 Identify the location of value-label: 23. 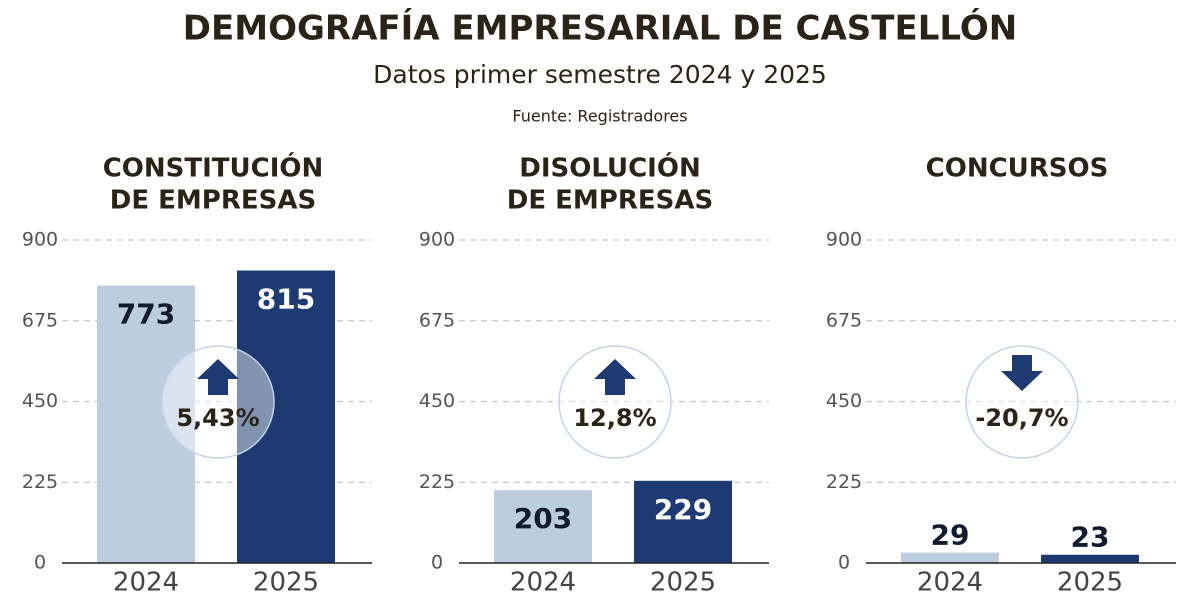
(1090, 537).